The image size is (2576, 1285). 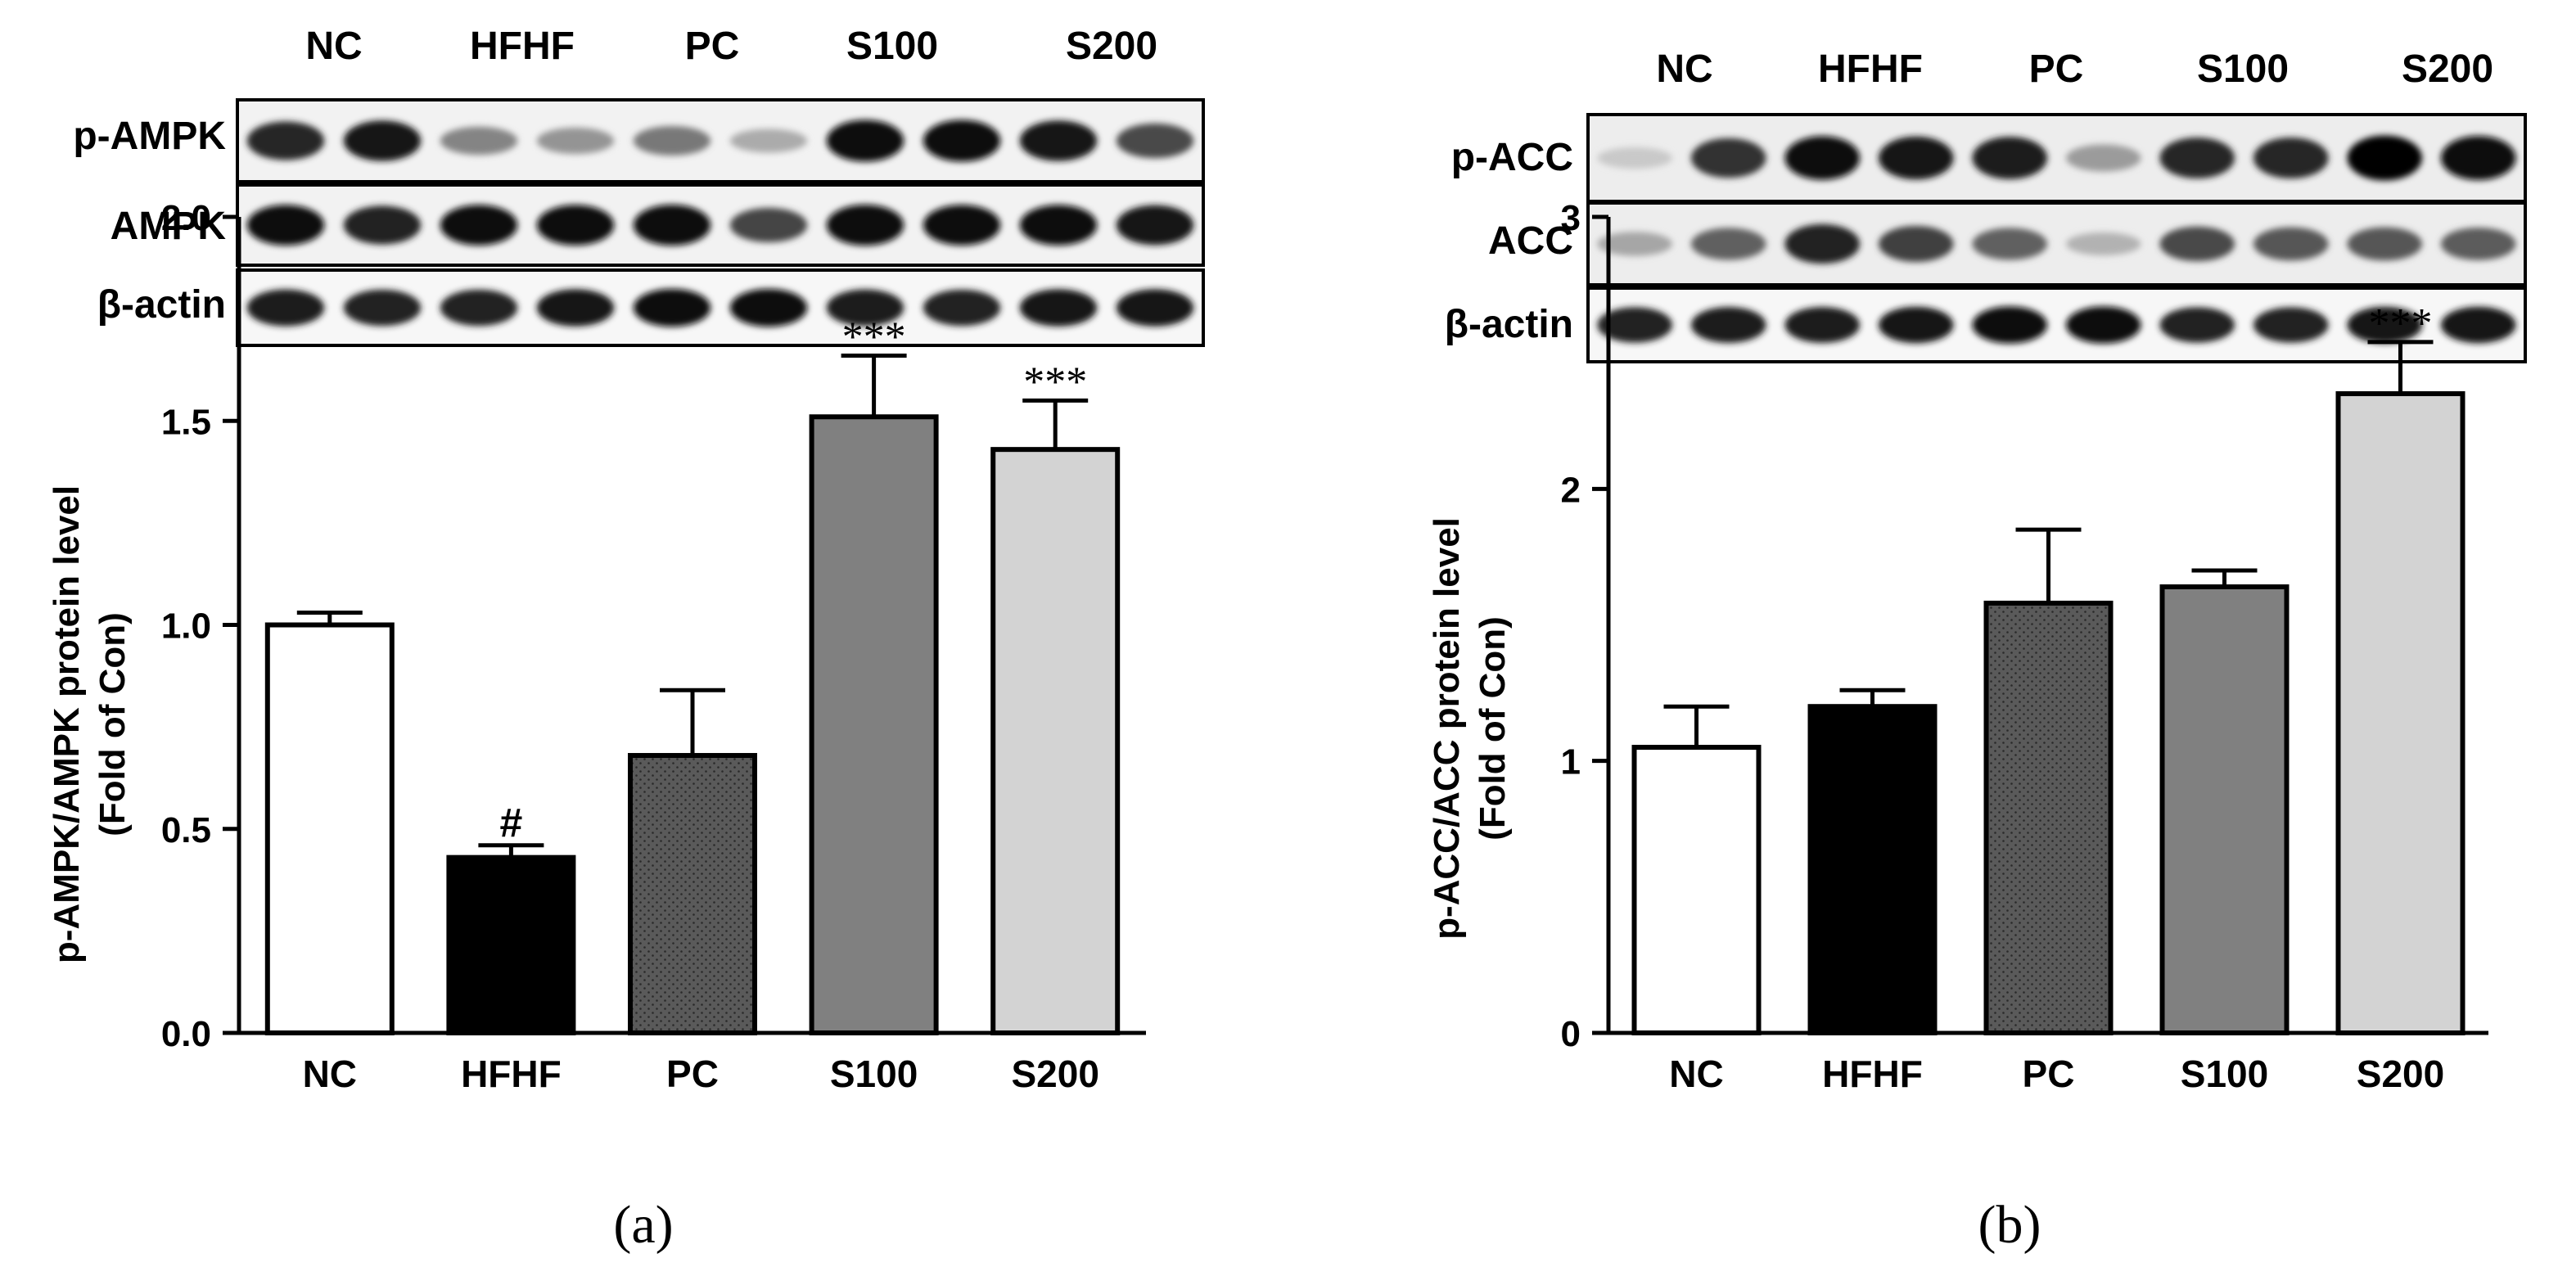 What do you see at coordinates (1571, 762) in the screenshot?
I see `y-tick-label: 1` at bounding box center [1571, 762].